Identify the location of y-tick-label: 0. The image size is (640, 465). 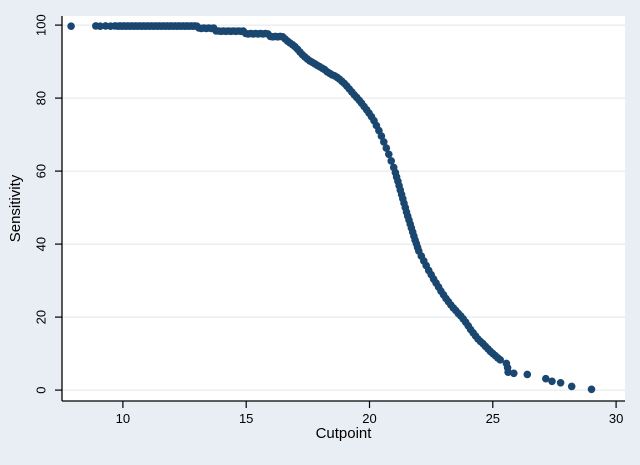
(41, 389).